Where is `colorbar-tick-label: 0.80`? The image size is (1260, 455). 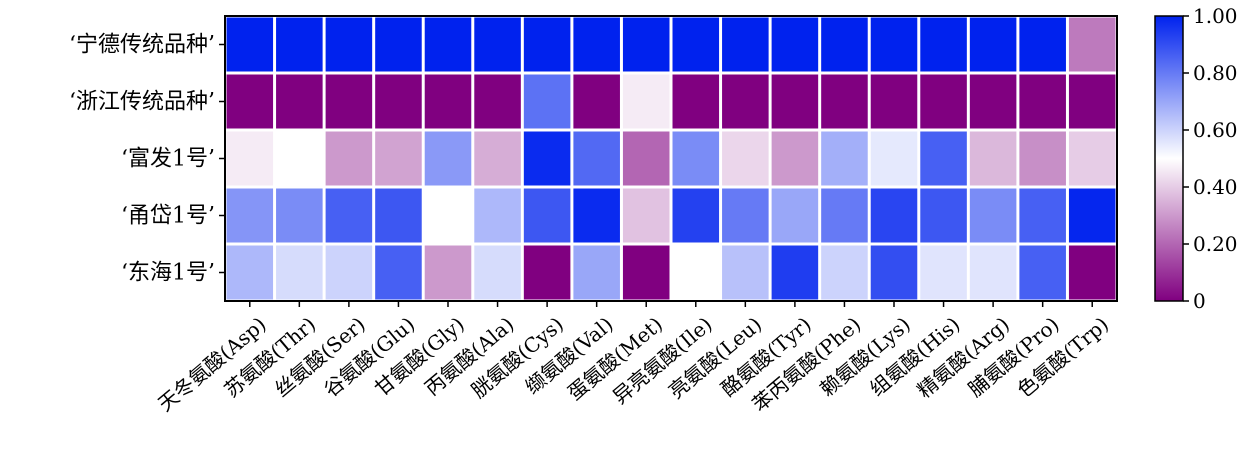 colorbar-tick-label: 0.80 is located at coordinates (1215, 73).